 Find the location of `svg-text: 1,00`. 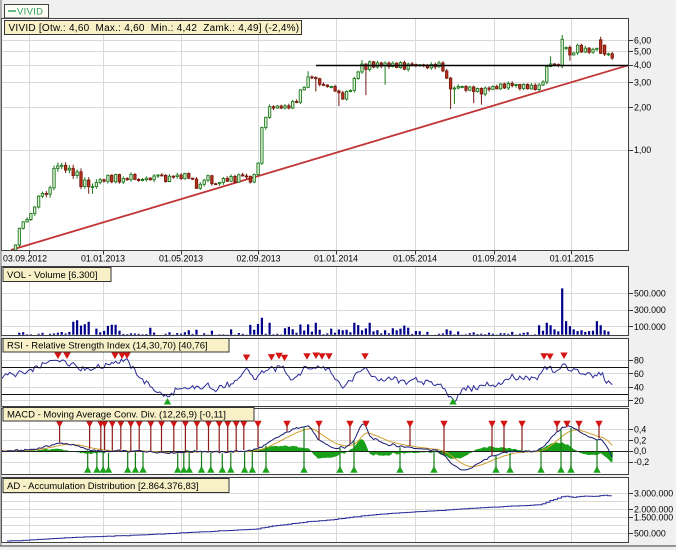

svg-text: 1,00 is located at coordinates (642, 150).